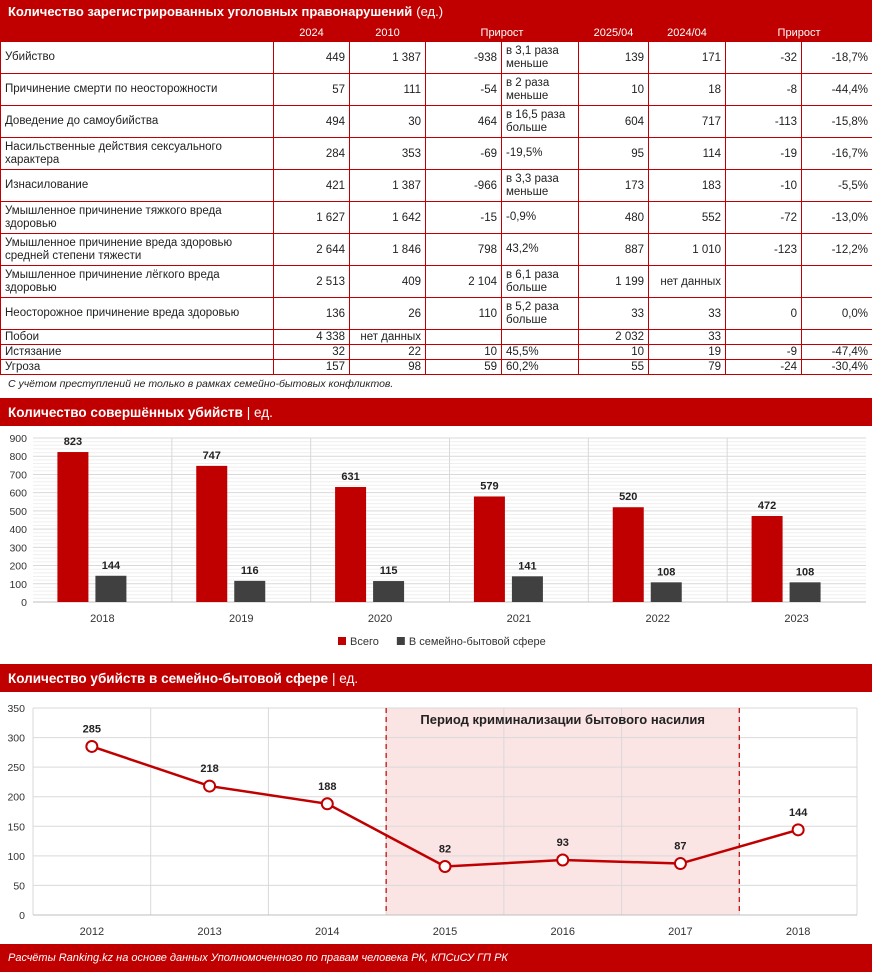 Image resolution: width=872 pixels, height=972 pixels. What do you see at coordinates (614, 32) in the screenshot?
I see `header-2025-04: 2025/04` at bounding box center [614, 32].